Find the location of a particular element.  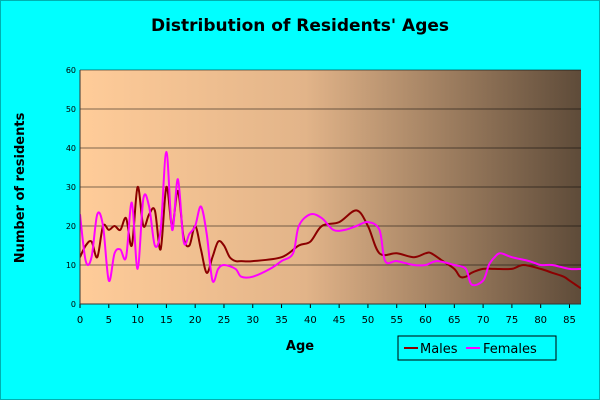

legend-label-females: Females is located at coordinates (510, 349).